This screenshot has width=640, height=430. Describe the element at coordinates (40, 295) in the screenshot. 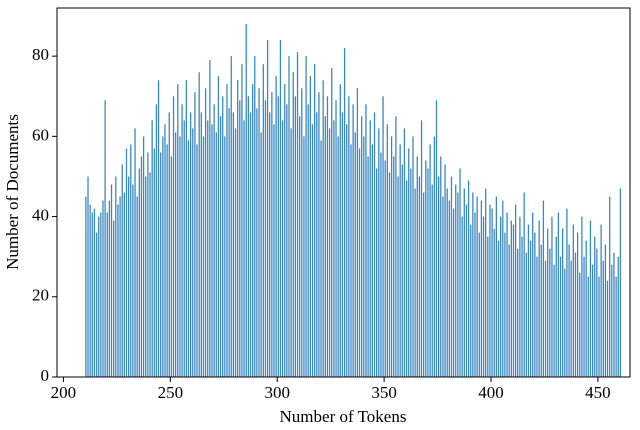

I see `y-tick-label: 20` at that location.